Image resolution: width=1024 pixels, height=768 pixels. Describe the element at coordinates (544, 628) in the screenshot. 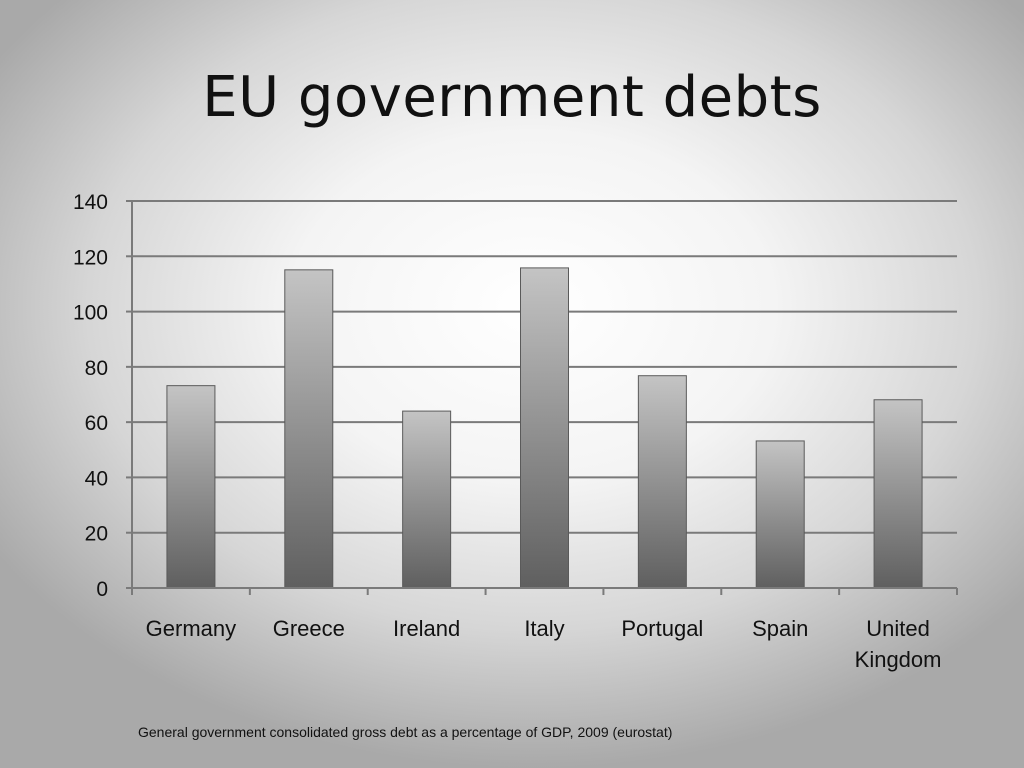

I see `x-tick-label: Italy` at that location.